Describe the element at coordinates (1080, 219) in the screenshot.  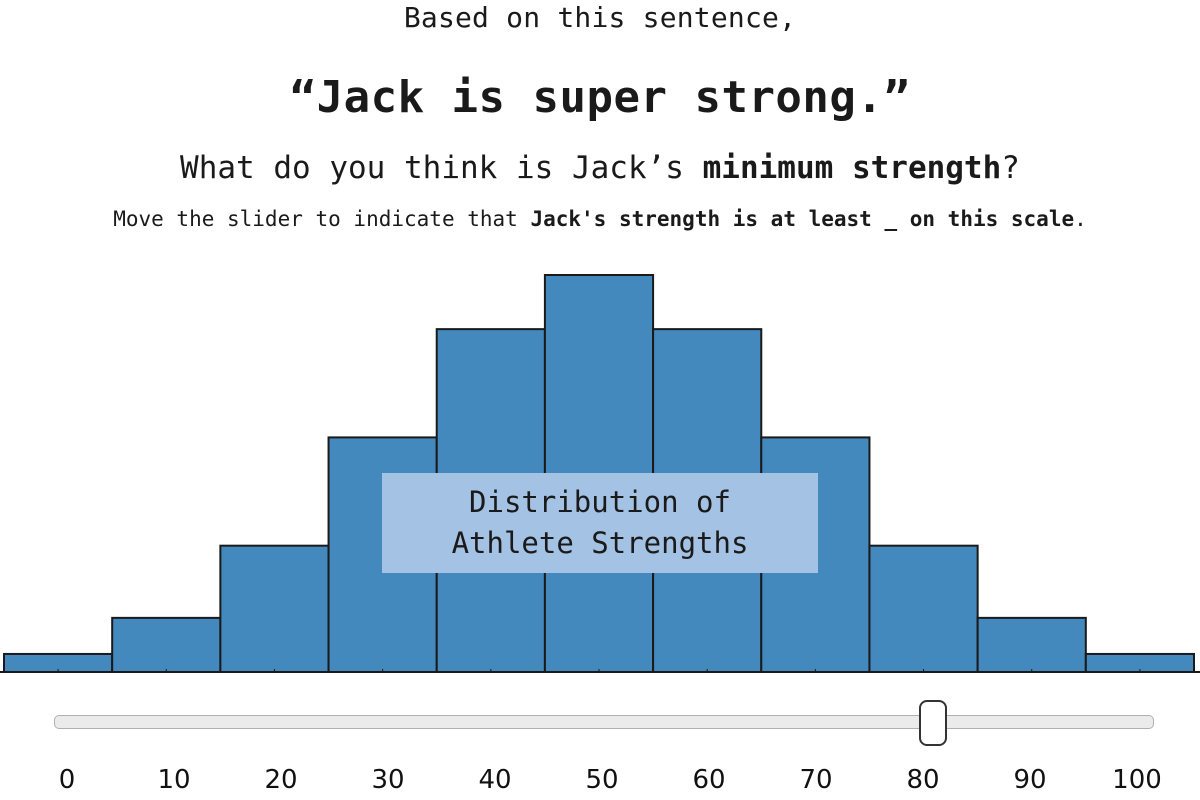
I see `instruction-suffix: .` at that location.